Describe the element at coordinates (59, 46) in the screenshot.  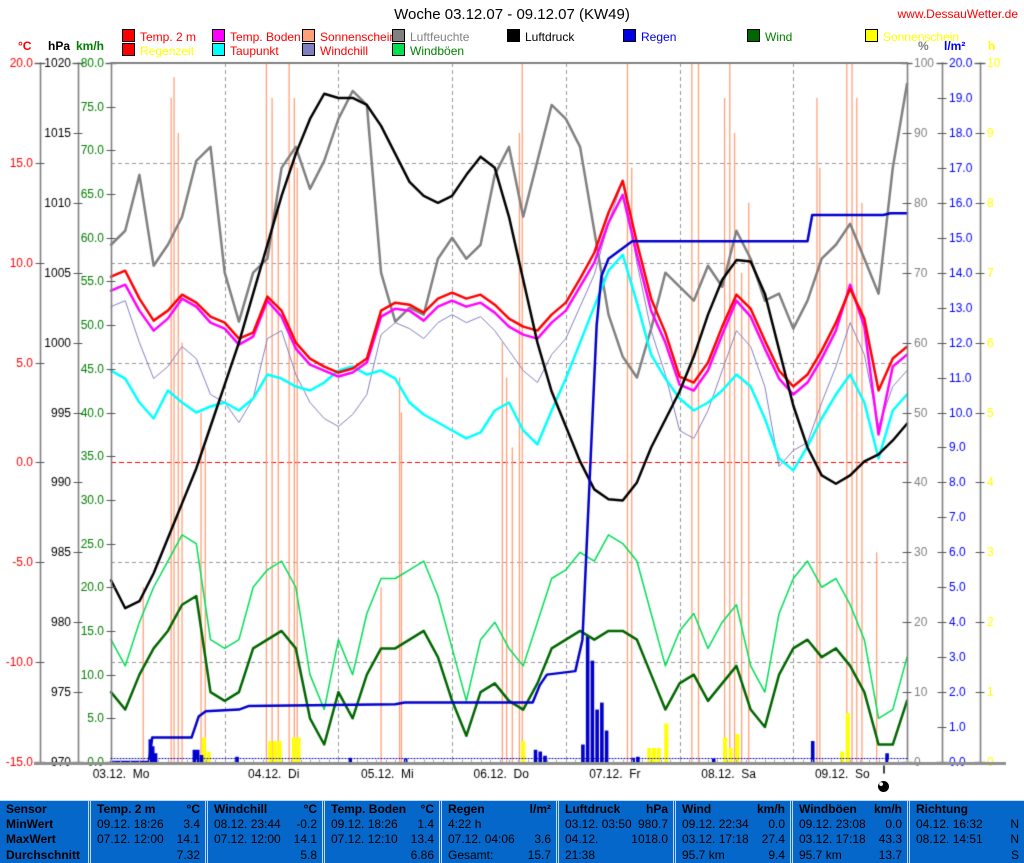
I see `axis-unit-hpa: hPa` at that location.